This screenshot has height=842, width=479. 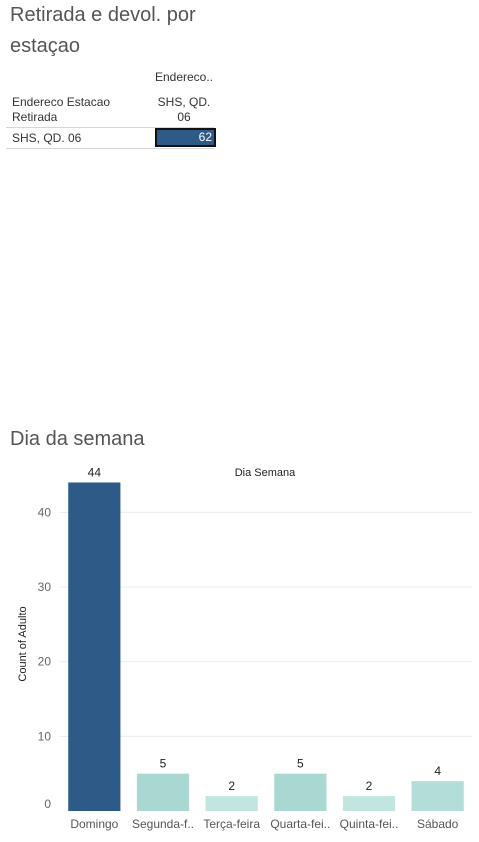 What do you see at coordinates (47, 804) in the screenshot?
I see `y-tick-label: 0` at bounding box center [47, 804].